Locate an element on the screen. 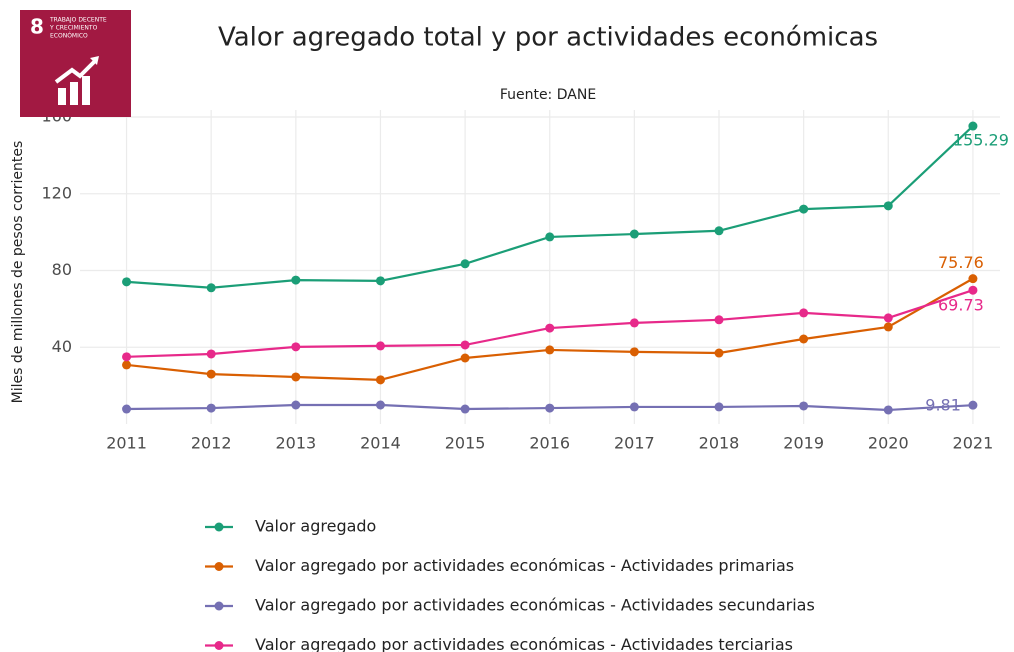 This screenshot has height=652, width=1014. chart-subtitle: Fuente: DANE is located at coordinates (548, 95).